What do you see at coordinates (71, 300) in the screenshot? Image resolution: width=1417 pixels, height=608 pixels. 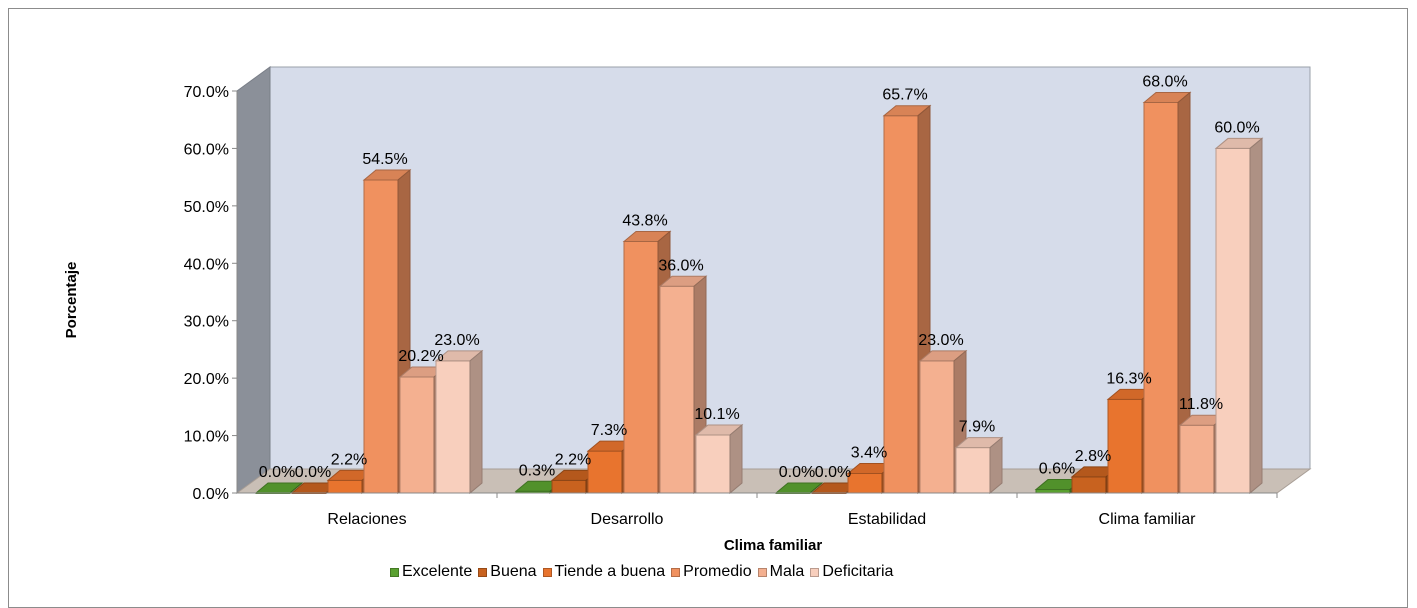 I see `y-axis-title: Porcentaje` at bounding box center [71, 300].